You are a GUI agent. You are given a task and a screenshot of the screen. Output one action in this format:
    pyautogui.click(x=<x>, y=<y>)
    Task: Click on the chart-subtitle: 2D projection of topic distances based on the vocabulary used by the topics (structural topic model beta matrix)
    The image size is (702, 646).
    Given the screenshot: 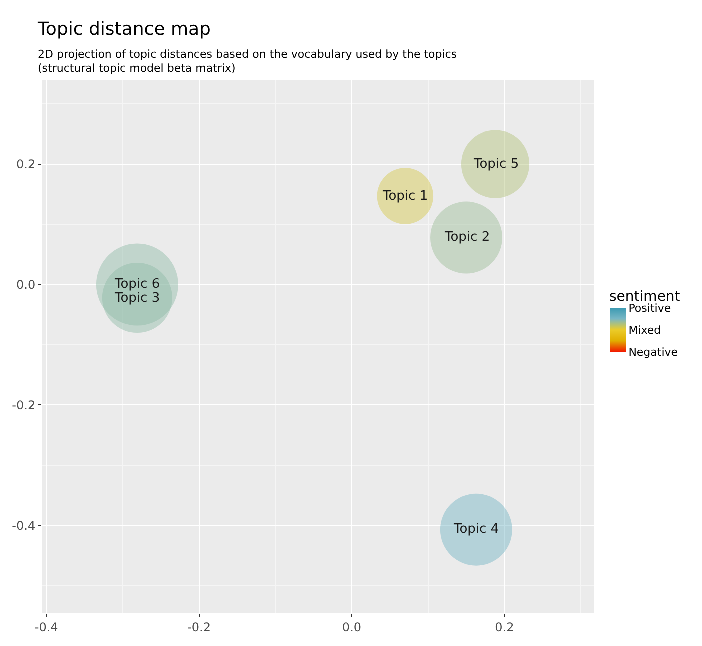 What is the action you would take?
    pyautogui.click(x=248, y=62)
    